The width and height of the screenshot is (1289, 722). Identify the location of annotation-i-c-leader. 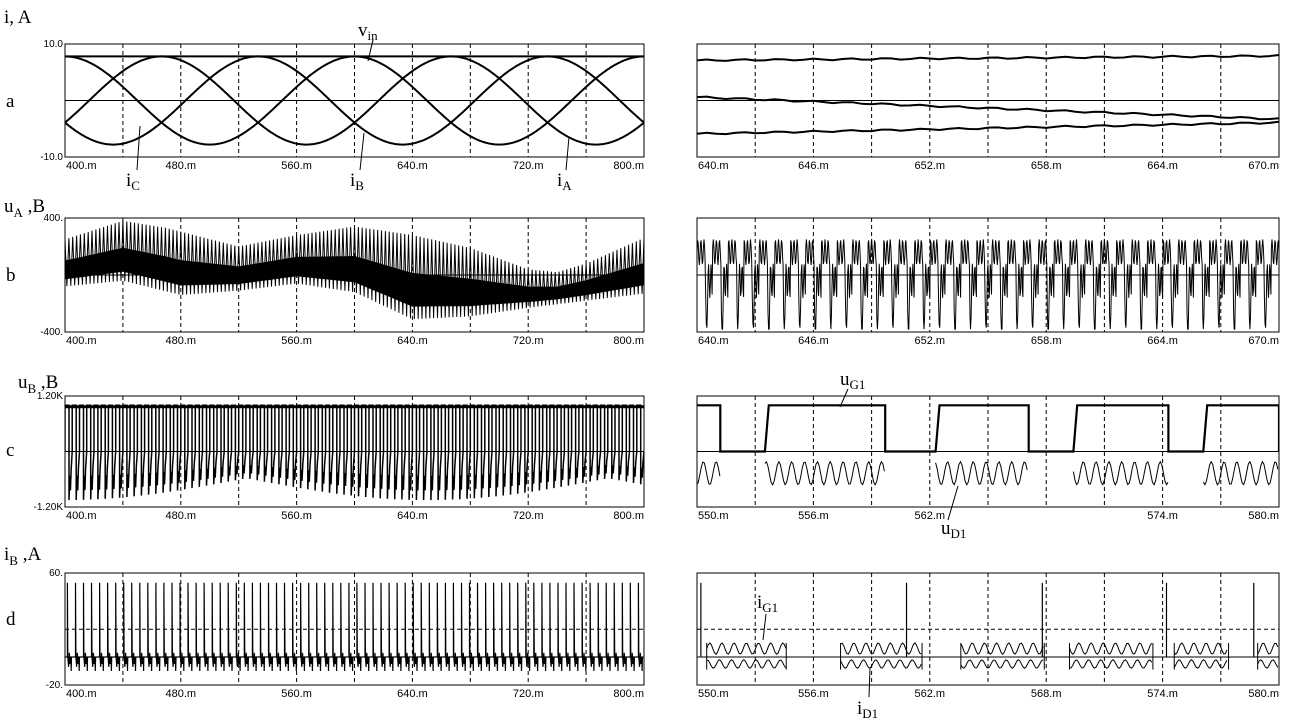
(138, 148).